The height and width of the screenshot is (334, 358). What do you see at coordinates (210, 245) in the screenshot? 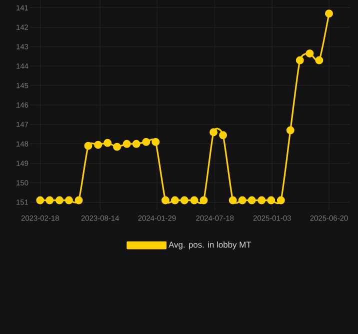
I see `legend-label: Avg. pos. in lobby MT` at bounding box center [210, 245].